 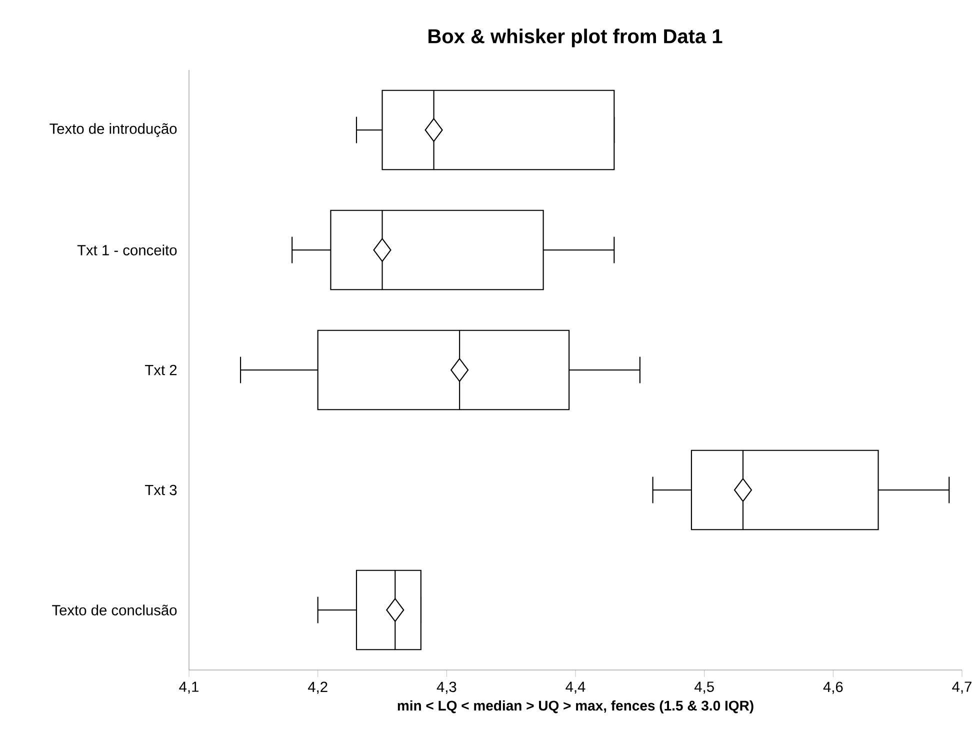 What do you see at coordinates (576, 688) in the screenshot?
I see `x-tick-label: 4,4` at bounding box center [576, 688].